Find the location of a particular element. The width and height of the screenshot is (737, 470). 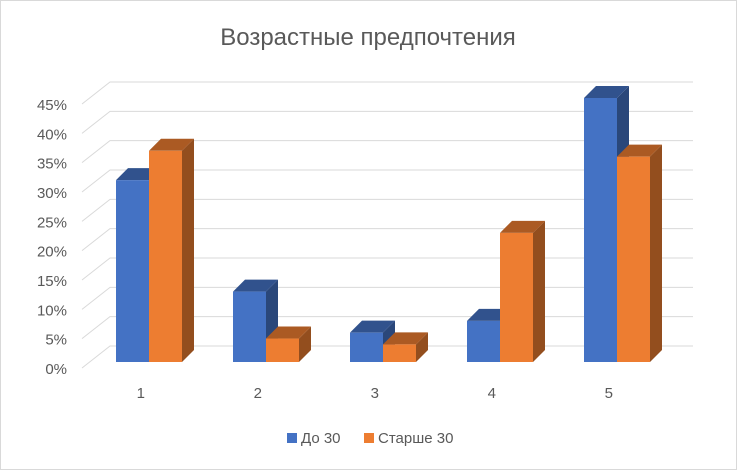

y-tick-label: 20% is located at coordinates (52, 252).